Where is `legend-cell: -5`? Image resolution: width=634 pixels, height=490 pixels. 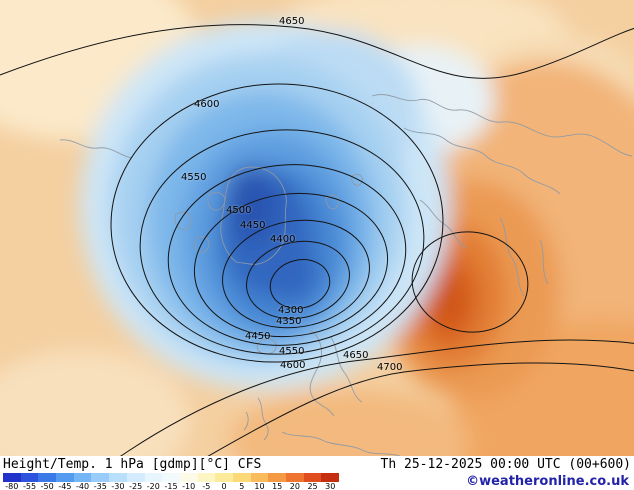
legend-cell: -5 is located at coordinates (206, 481).